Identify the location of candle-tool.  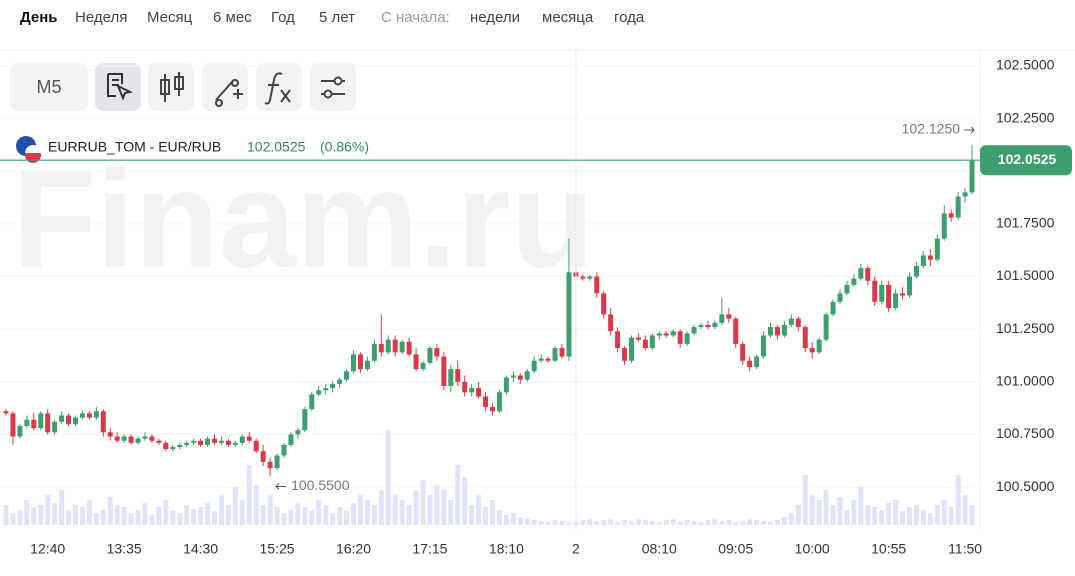
(171, 87).